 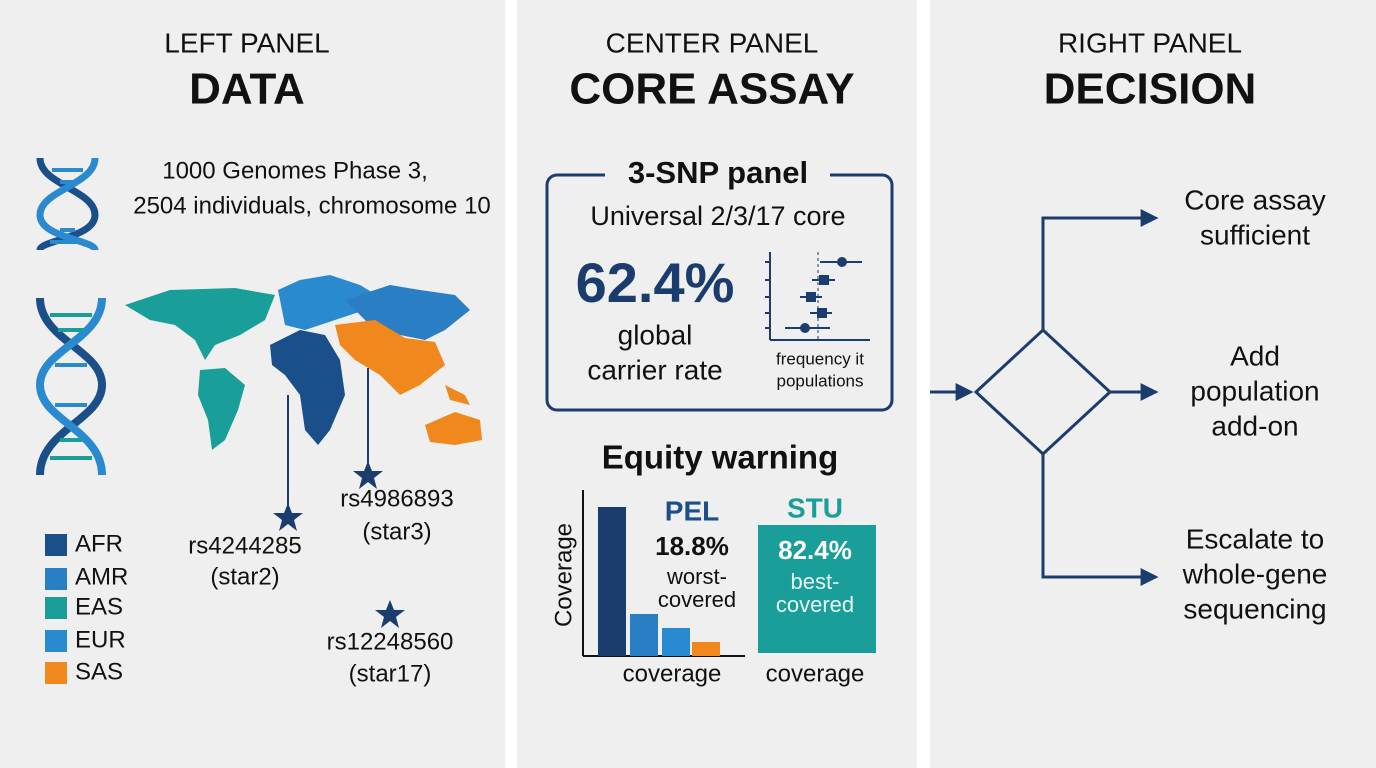 What do you see at coordinates (692, 510) in the screenshot?
I see `worst-population: PEL` at bounding box center [692, 510].